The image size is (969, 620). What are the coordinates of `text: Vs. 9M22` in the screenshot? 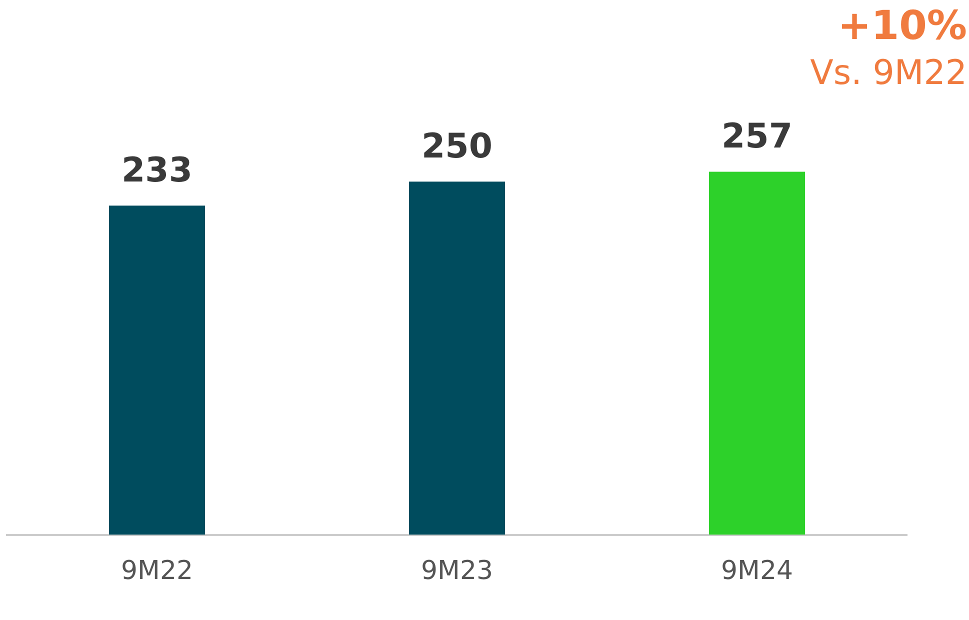 It's located at (888, 73).